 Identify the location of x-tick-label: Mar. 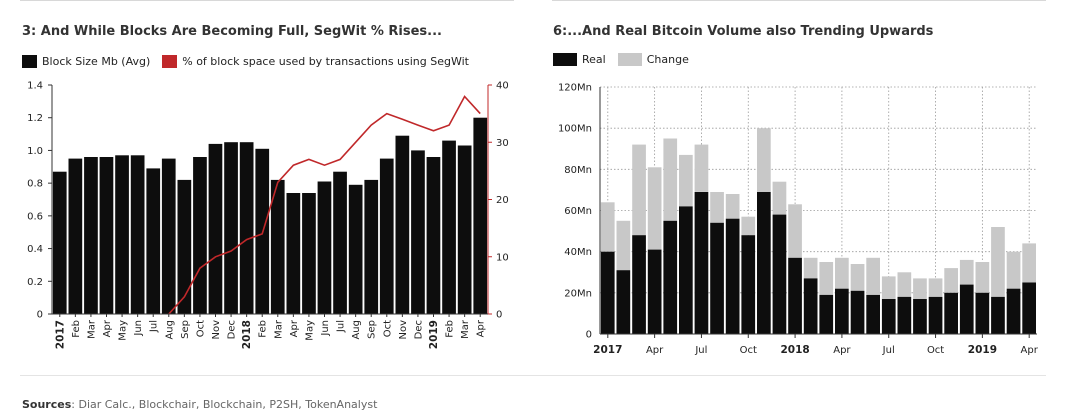
(465, 329).